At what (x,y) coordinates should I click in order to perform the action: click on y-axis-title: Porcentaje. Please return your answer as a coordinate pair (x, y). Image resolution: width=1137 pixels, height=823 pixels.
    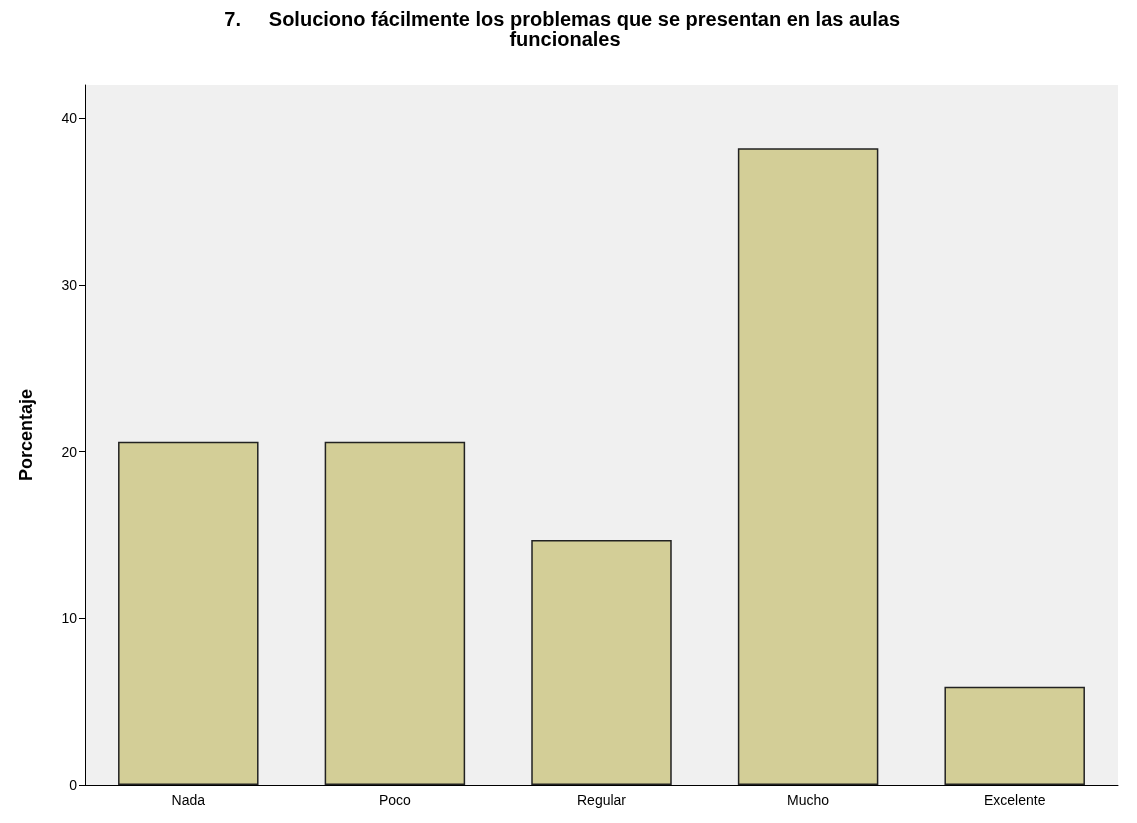
    Looking at the image, I should click on (26, 435).